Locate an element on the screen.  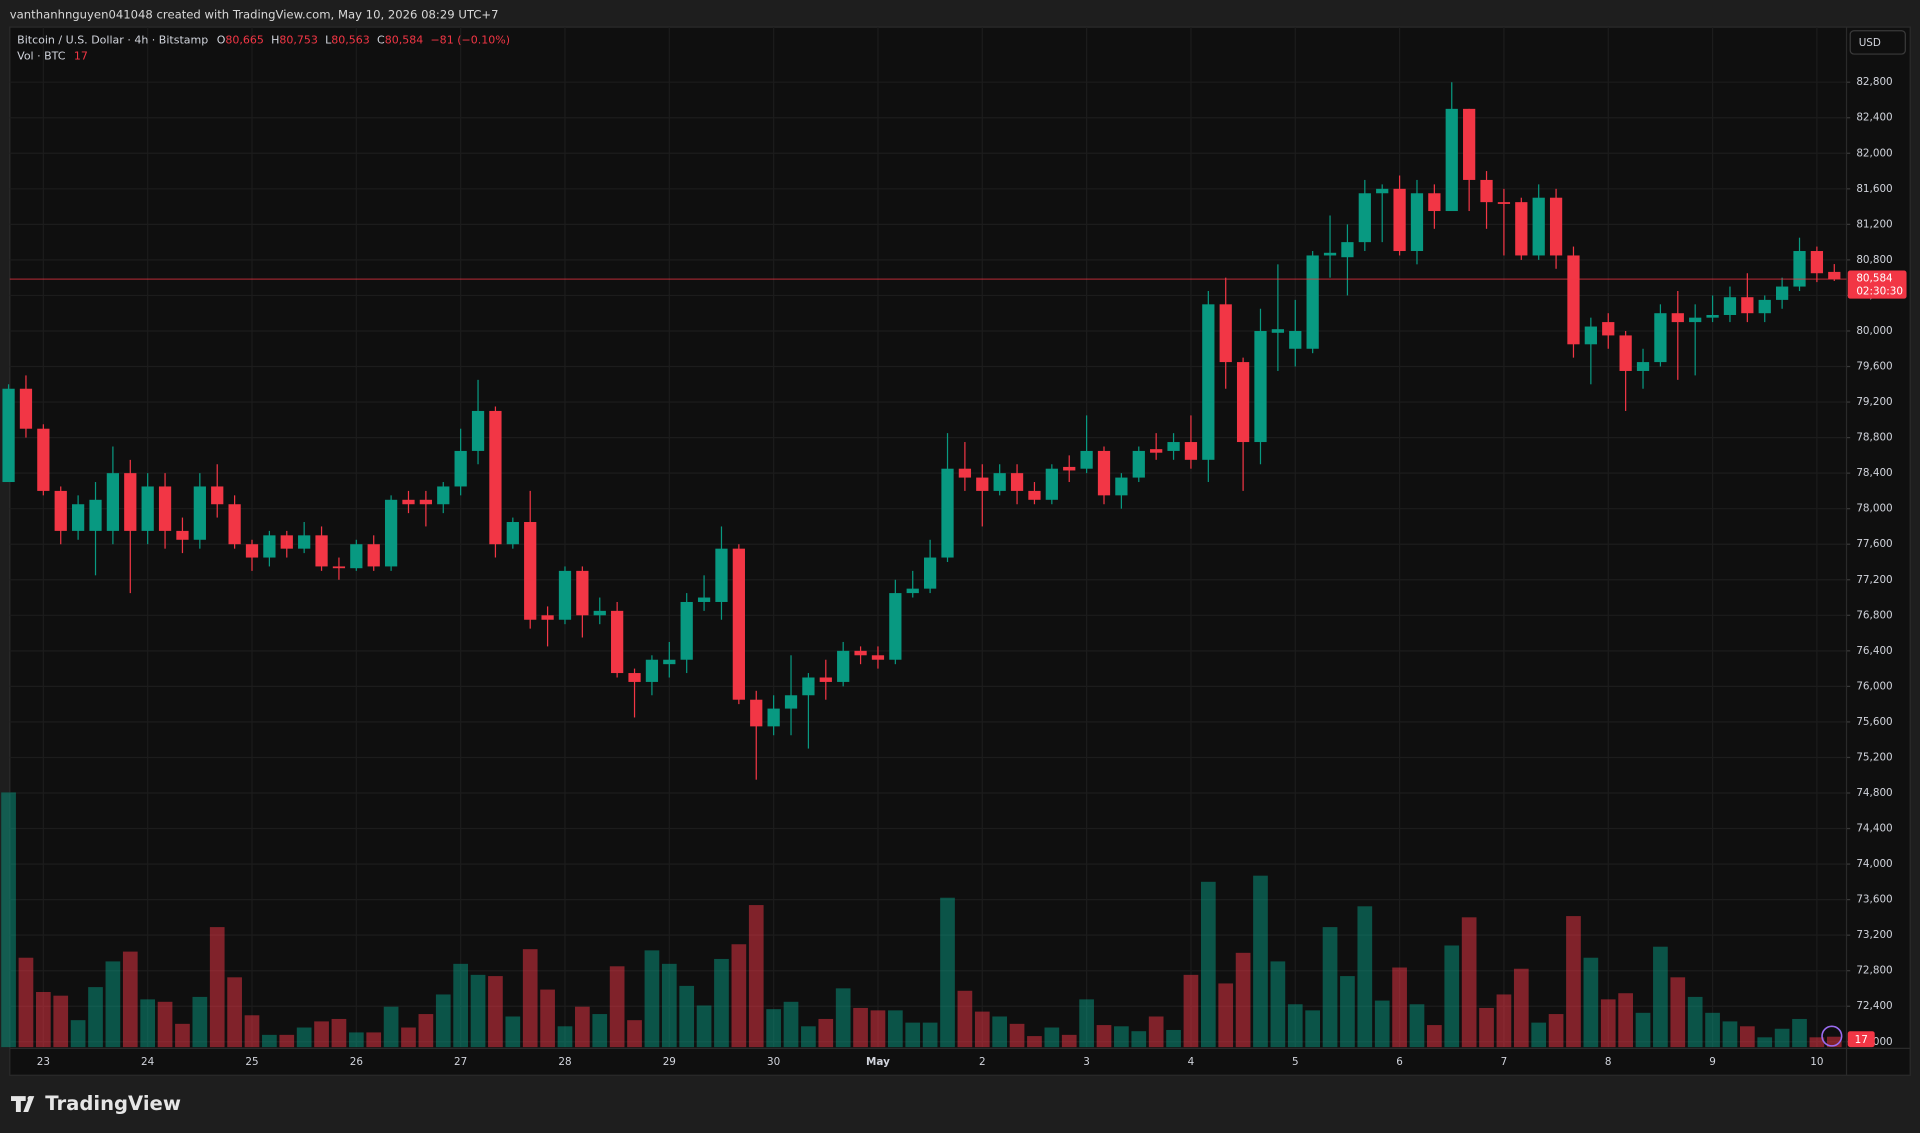
replay-button is located at coordinates (1832, 1036).